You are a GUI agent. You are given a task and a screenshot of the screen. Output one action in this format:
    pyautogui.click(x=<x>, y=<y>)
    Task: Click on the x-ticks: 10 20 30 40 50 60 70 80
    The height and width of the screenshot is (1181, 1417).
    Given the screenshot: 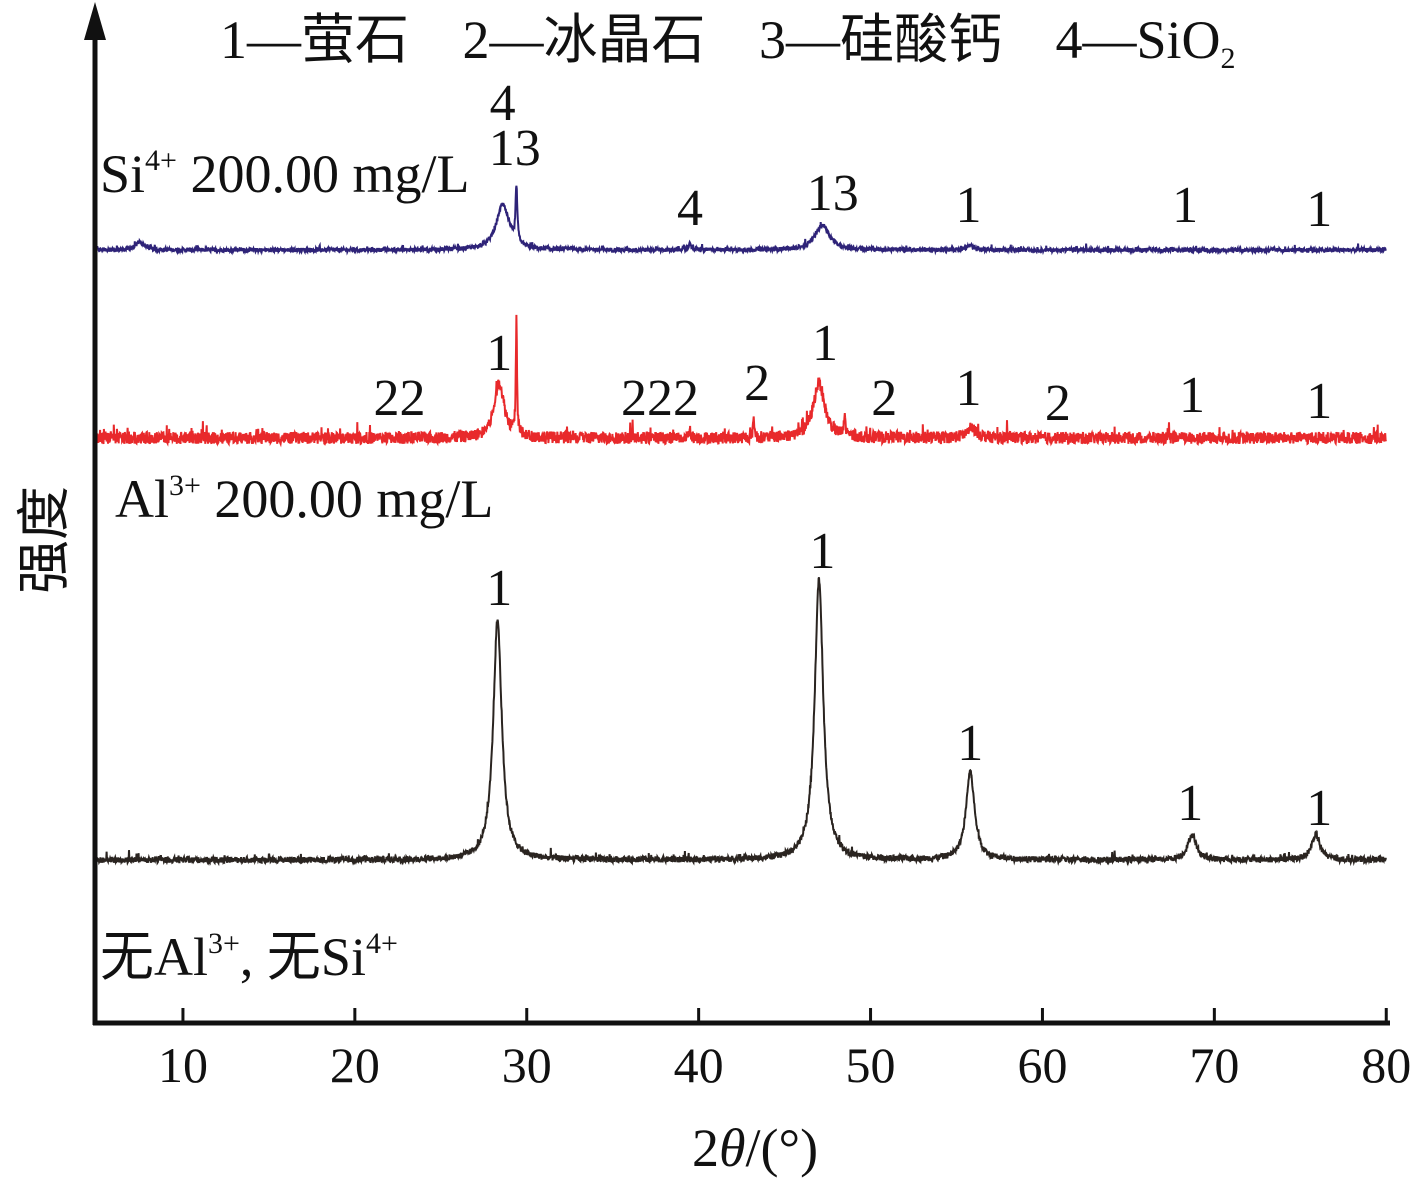 What is the action you would take?
    pyautogui.click(x=784, y=1050)
    